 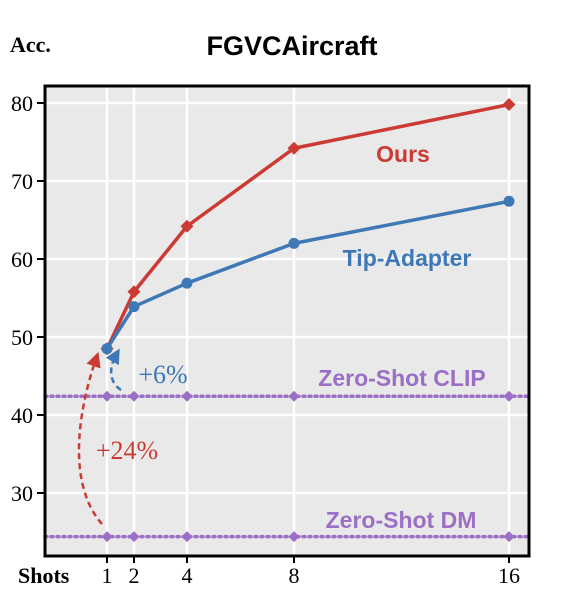 What do you see at coordinates (22, 337) in the screenshot?
I see `y-tick-label-50: 50` at bounding box center [22, 337].